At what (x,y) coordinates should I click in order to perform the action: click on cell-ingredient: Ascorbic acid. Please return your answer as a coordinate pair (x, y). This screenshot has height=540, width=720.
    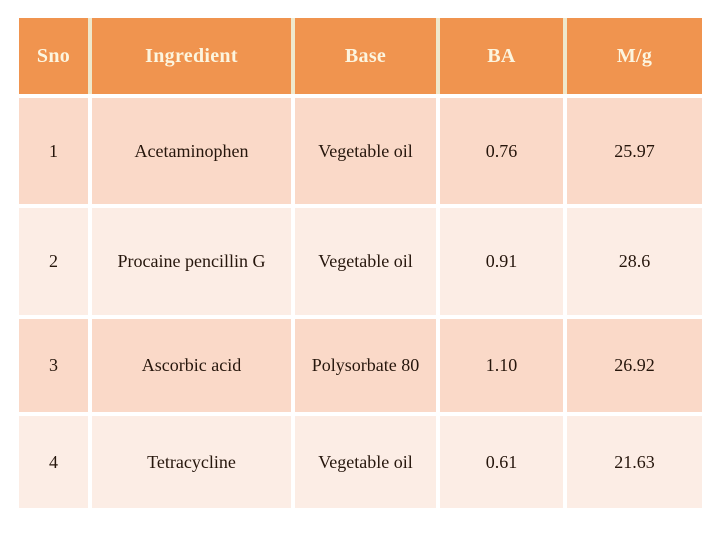
    Looking at the image, I should click on (189, 365).